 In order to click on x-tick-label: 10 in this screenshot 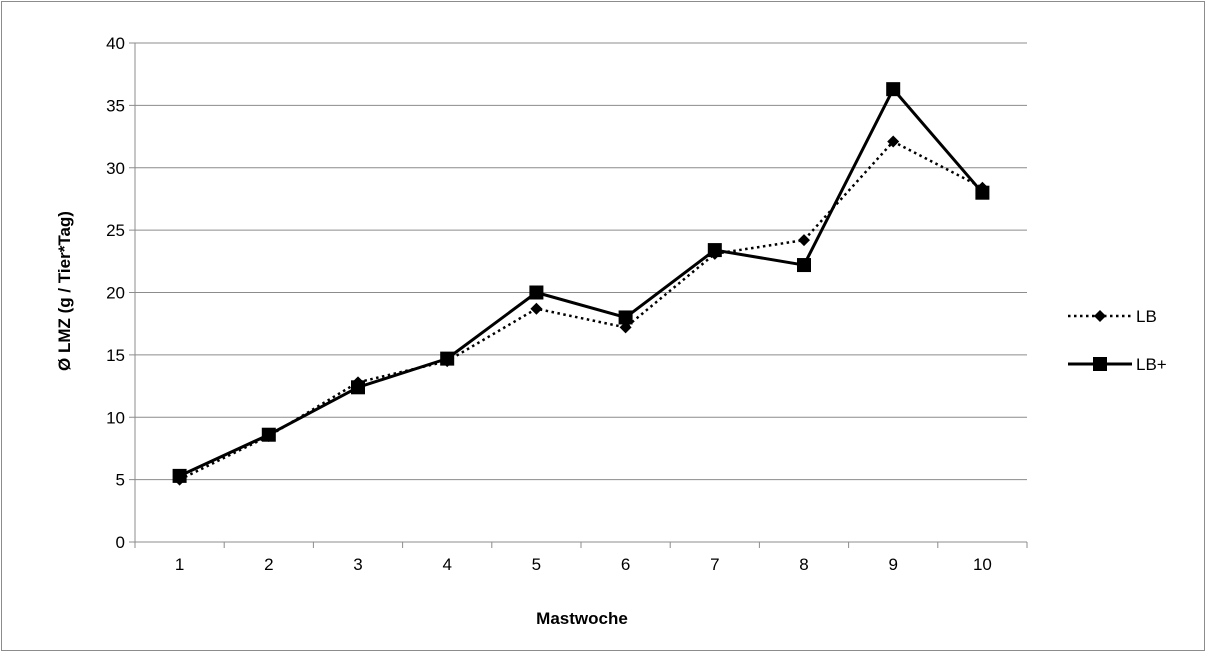, I will do `click(982, 564)`.